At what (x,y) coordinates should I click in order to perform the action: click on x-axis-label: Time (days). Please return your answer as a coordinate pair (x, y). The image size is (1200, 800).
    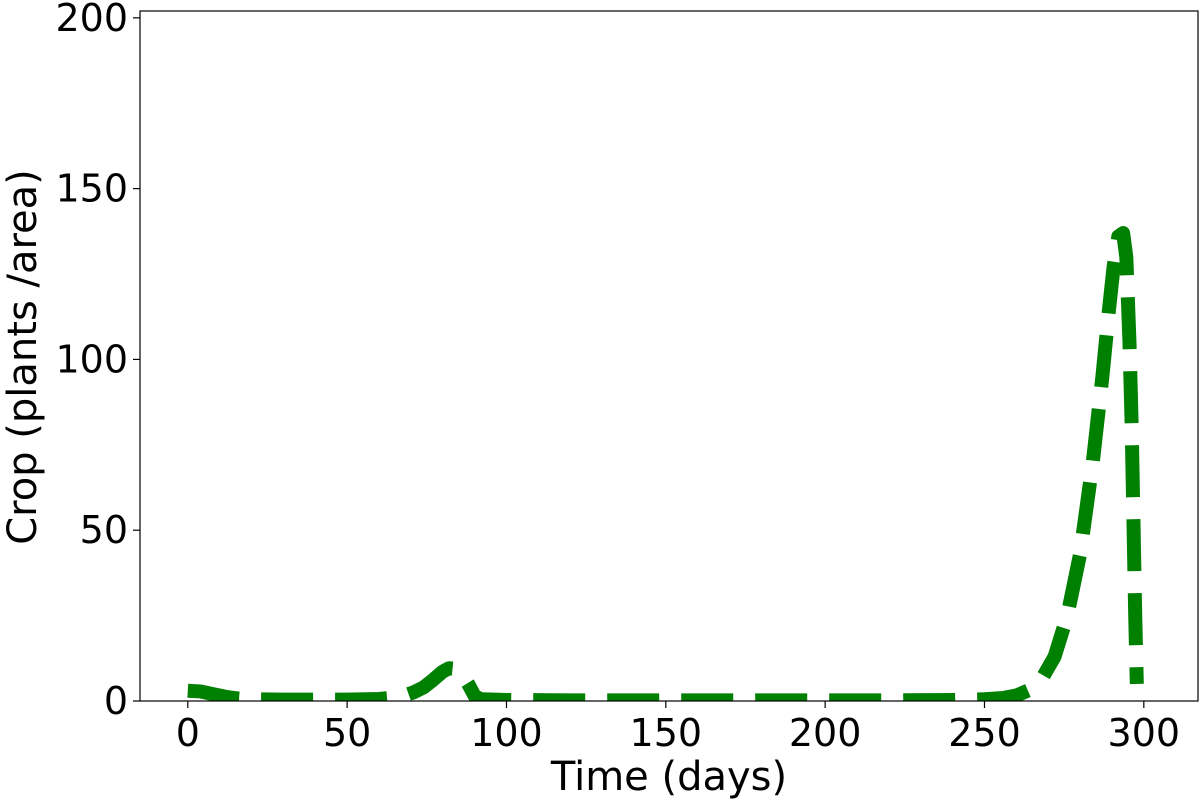
    Looking at the image, I should click on (668, 777).